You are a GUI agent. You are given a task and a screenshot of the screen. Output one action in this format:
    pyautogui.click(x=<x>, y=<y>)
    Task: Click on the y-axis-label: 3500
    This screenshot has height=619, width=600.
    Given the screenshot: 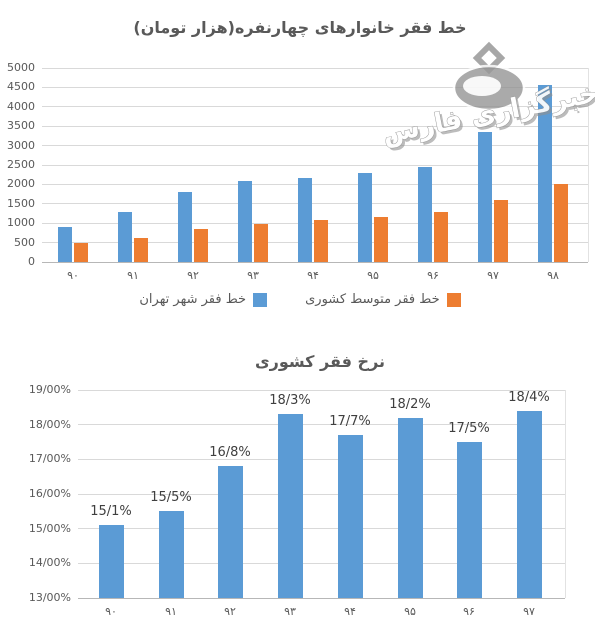 What is the action you would take?
    pyautogui.click(x=21, y=126)
    